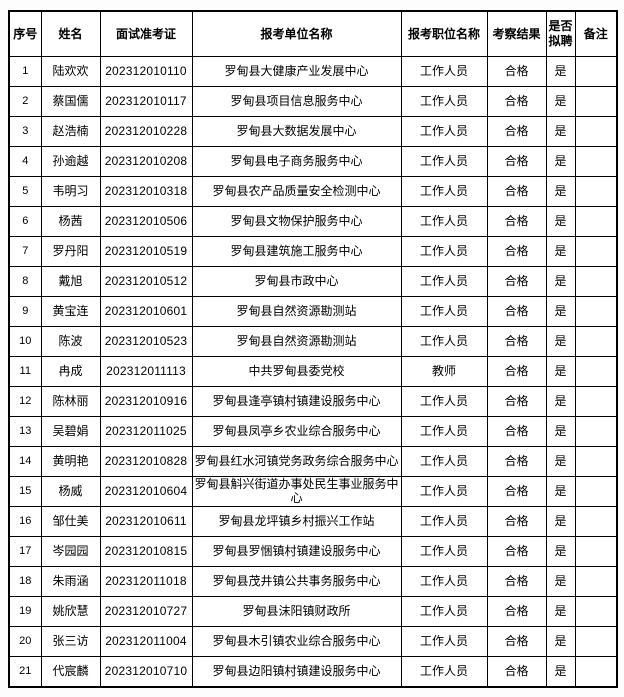  What do you see at coordinates (296, 401) in the screenshot?
I see `cell-unit: 罗甸县逢亭镇村镇建设服务中心` at bounding box center [296, 401].